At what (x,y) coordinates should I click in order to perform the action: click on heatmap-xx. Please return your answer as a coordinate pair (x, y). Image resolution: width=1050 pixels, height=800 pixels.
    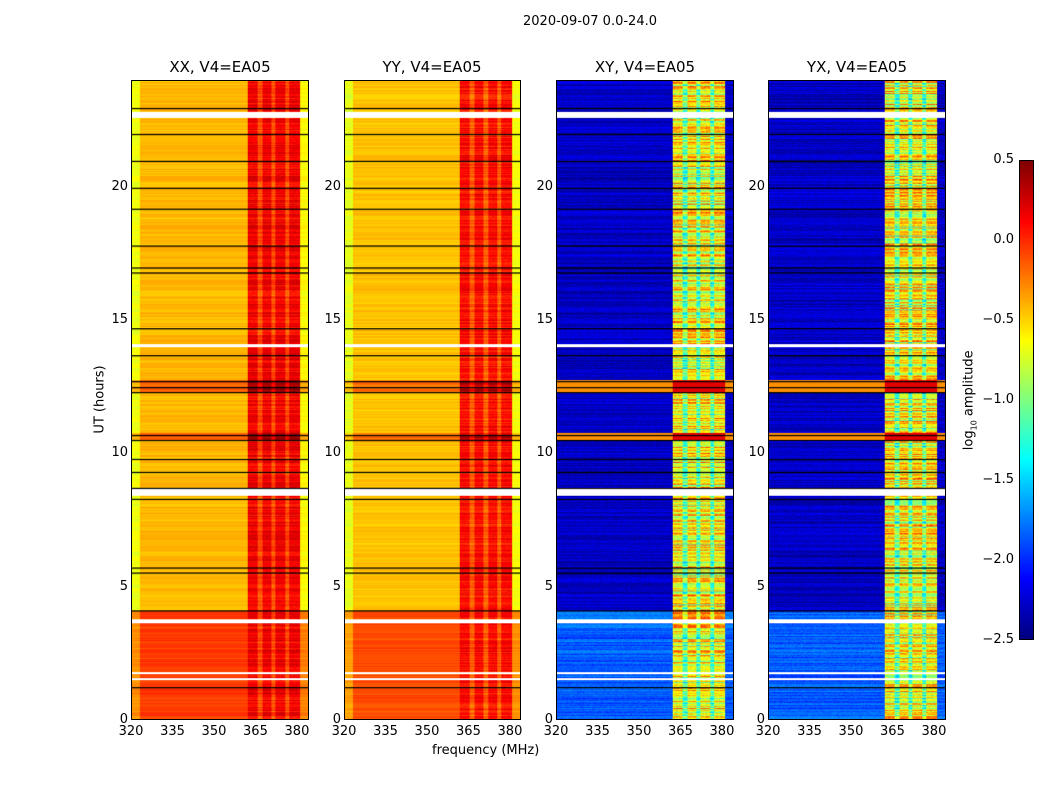
    Looking at the image, I should click on (220, 400).